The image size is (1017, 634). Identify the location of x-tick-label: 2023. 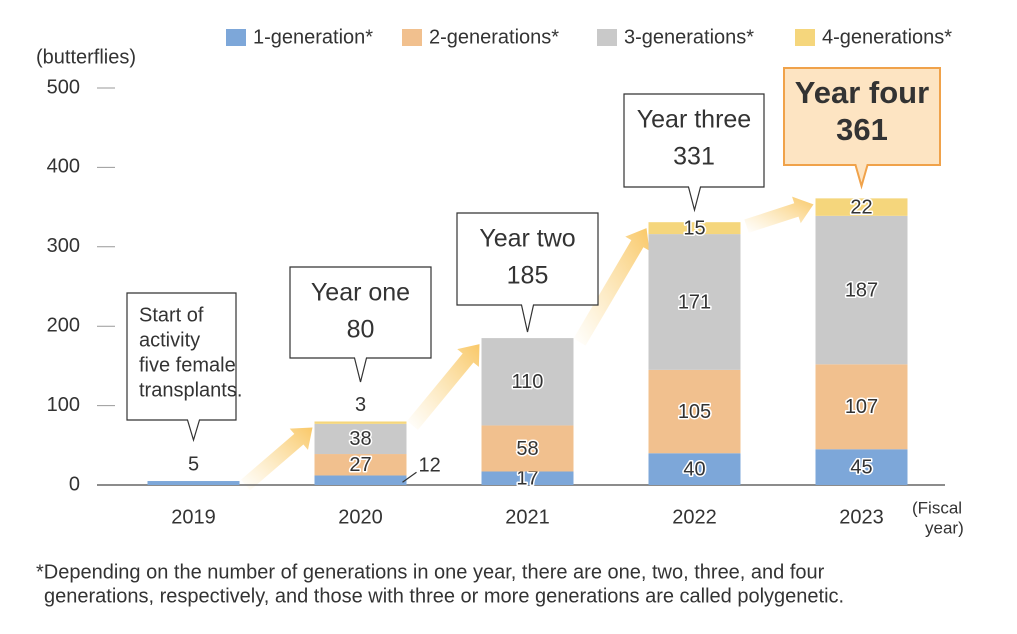
(861, 517).